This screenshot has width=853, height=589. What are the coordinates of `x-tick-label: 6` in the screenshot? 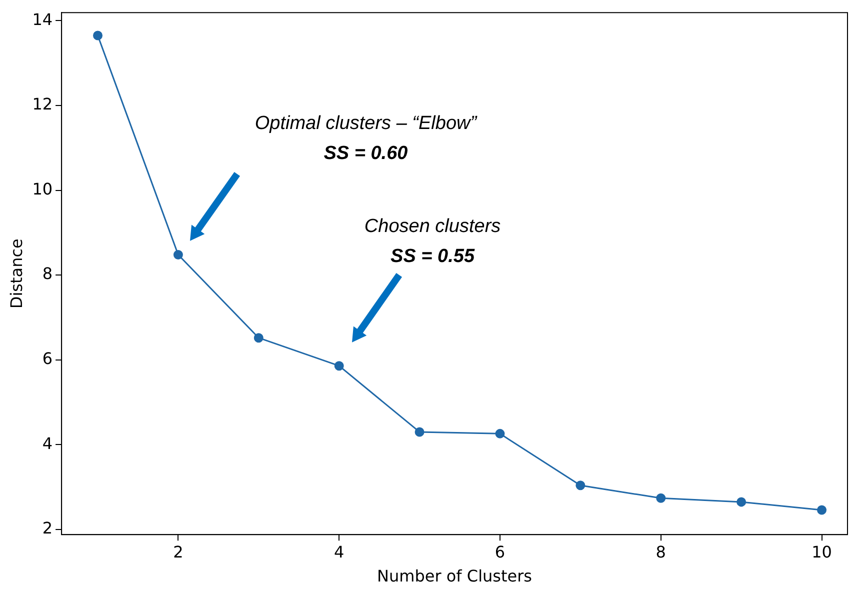 It's located at (500, 552).